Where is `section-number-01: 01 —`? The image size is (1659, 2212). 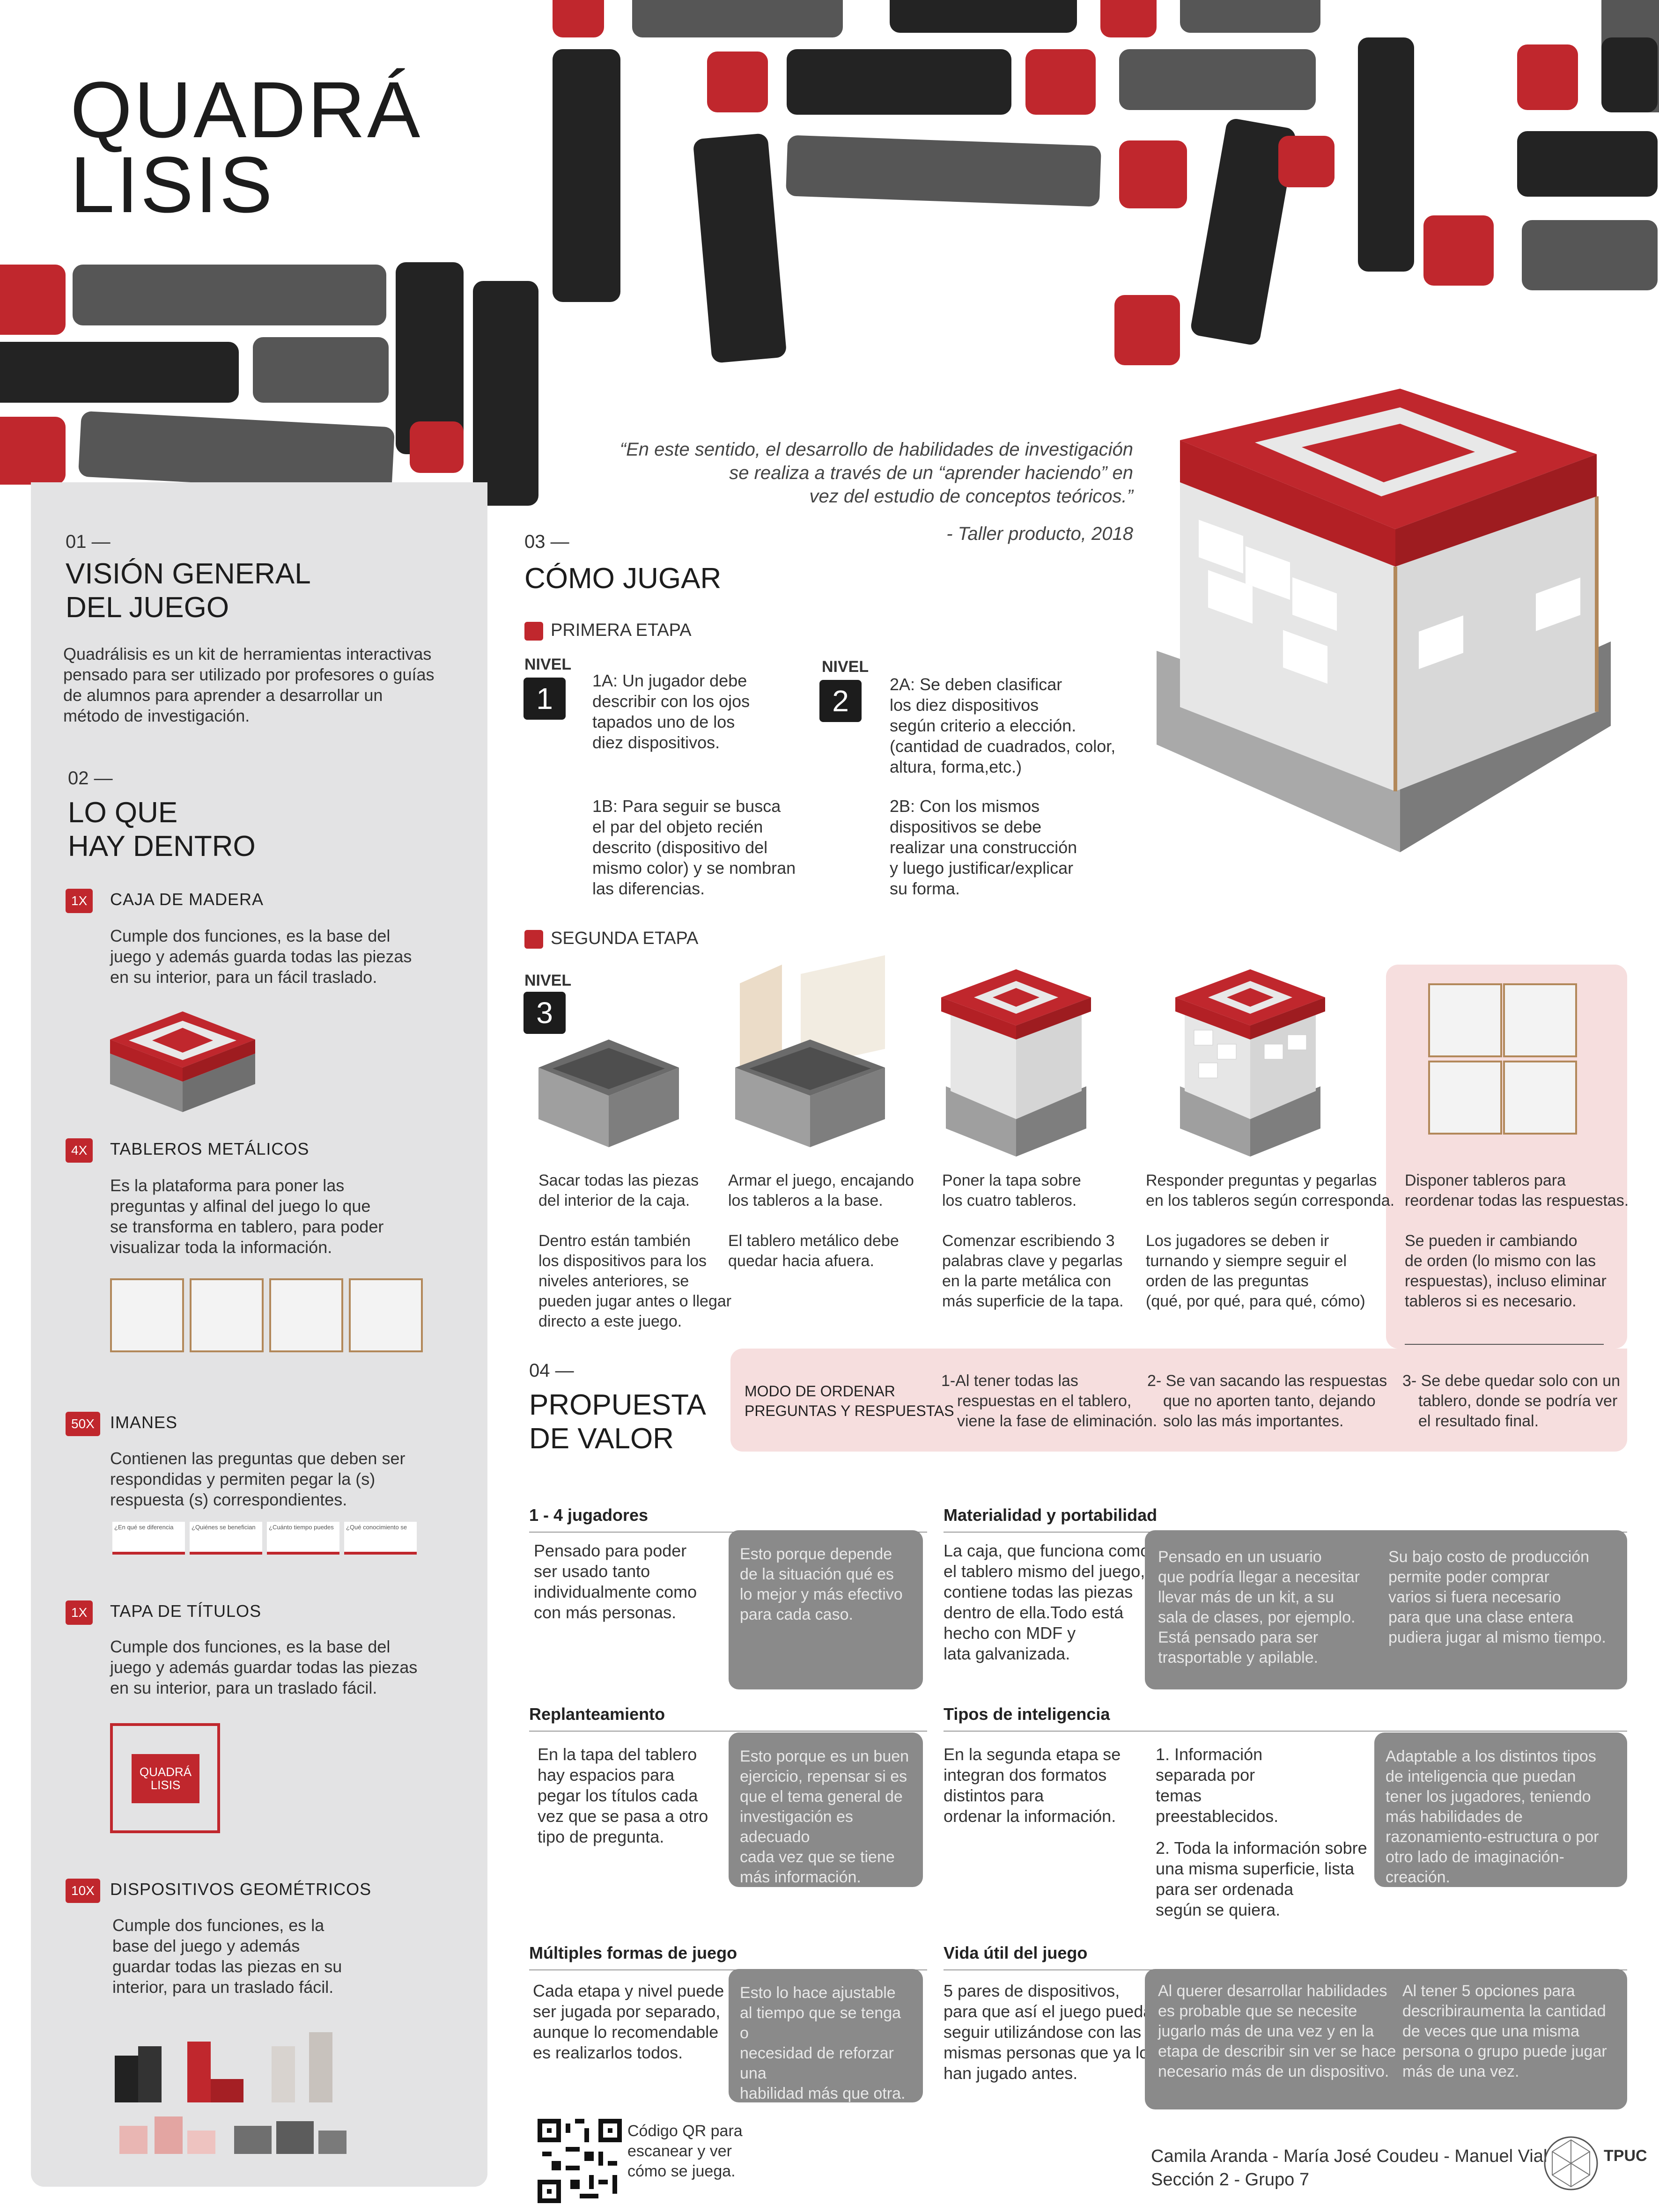 section-number-01: 01 — is located at coordinates (89, 541).